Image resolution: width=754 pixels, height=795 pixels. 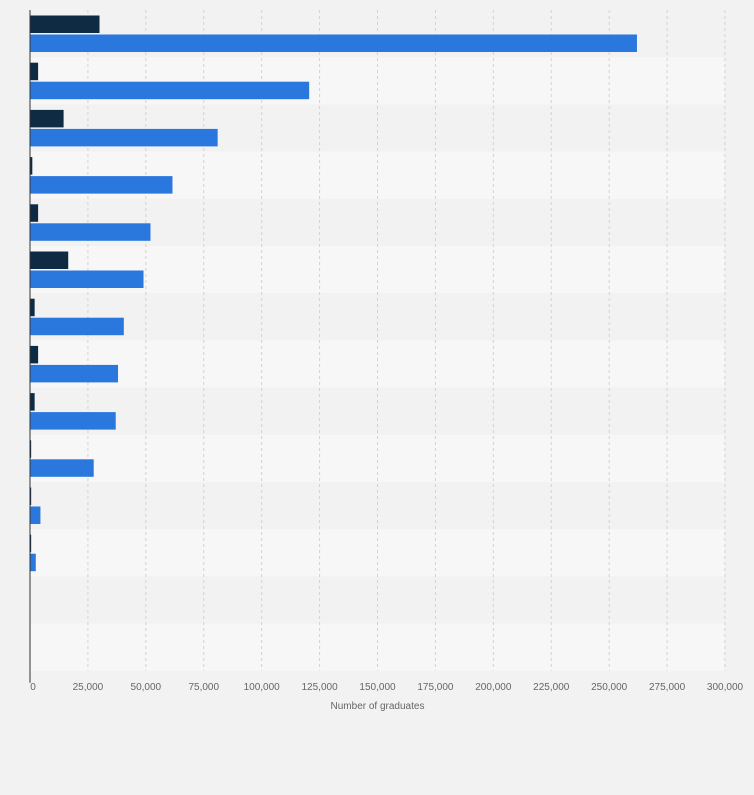 What do you see at coordinates (33, 687) in the screenshot?
I see `x-tick-label: 0` at bounding box center [33, 687].